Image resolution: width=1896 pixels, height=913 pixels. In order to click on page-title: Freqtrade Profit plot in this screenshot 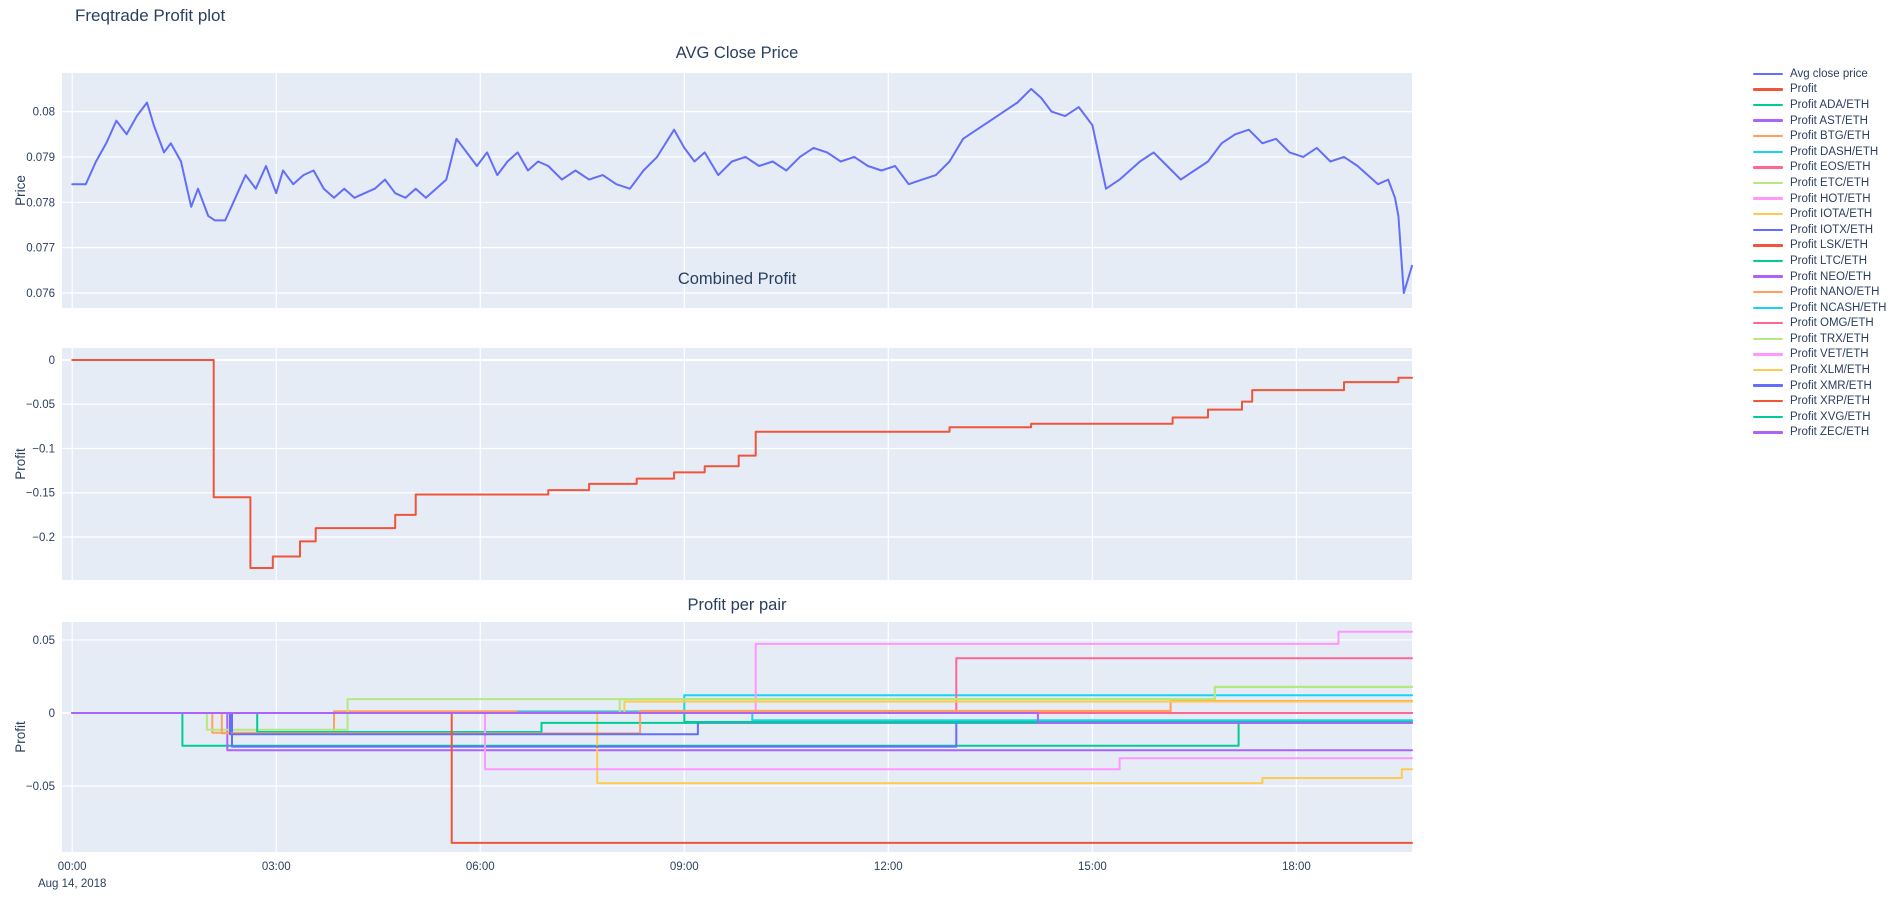, I will do `click(150, 15)`.